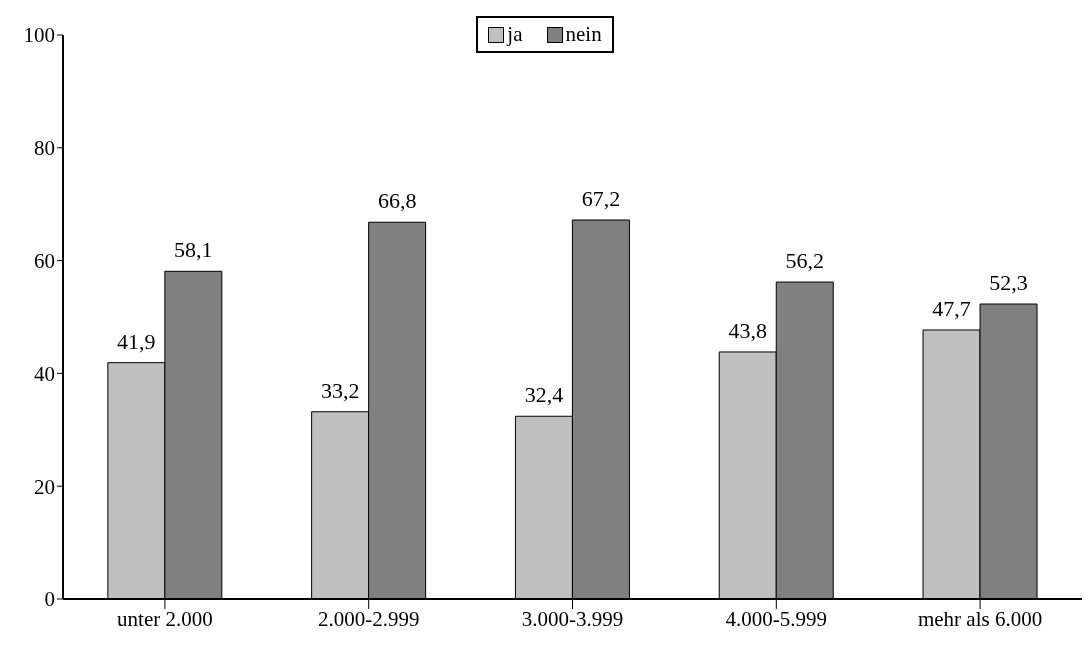 Image resolution: width=1090 pixels, height=657 pixels. I want to click on data-label: 43,8, so click(747, 330).